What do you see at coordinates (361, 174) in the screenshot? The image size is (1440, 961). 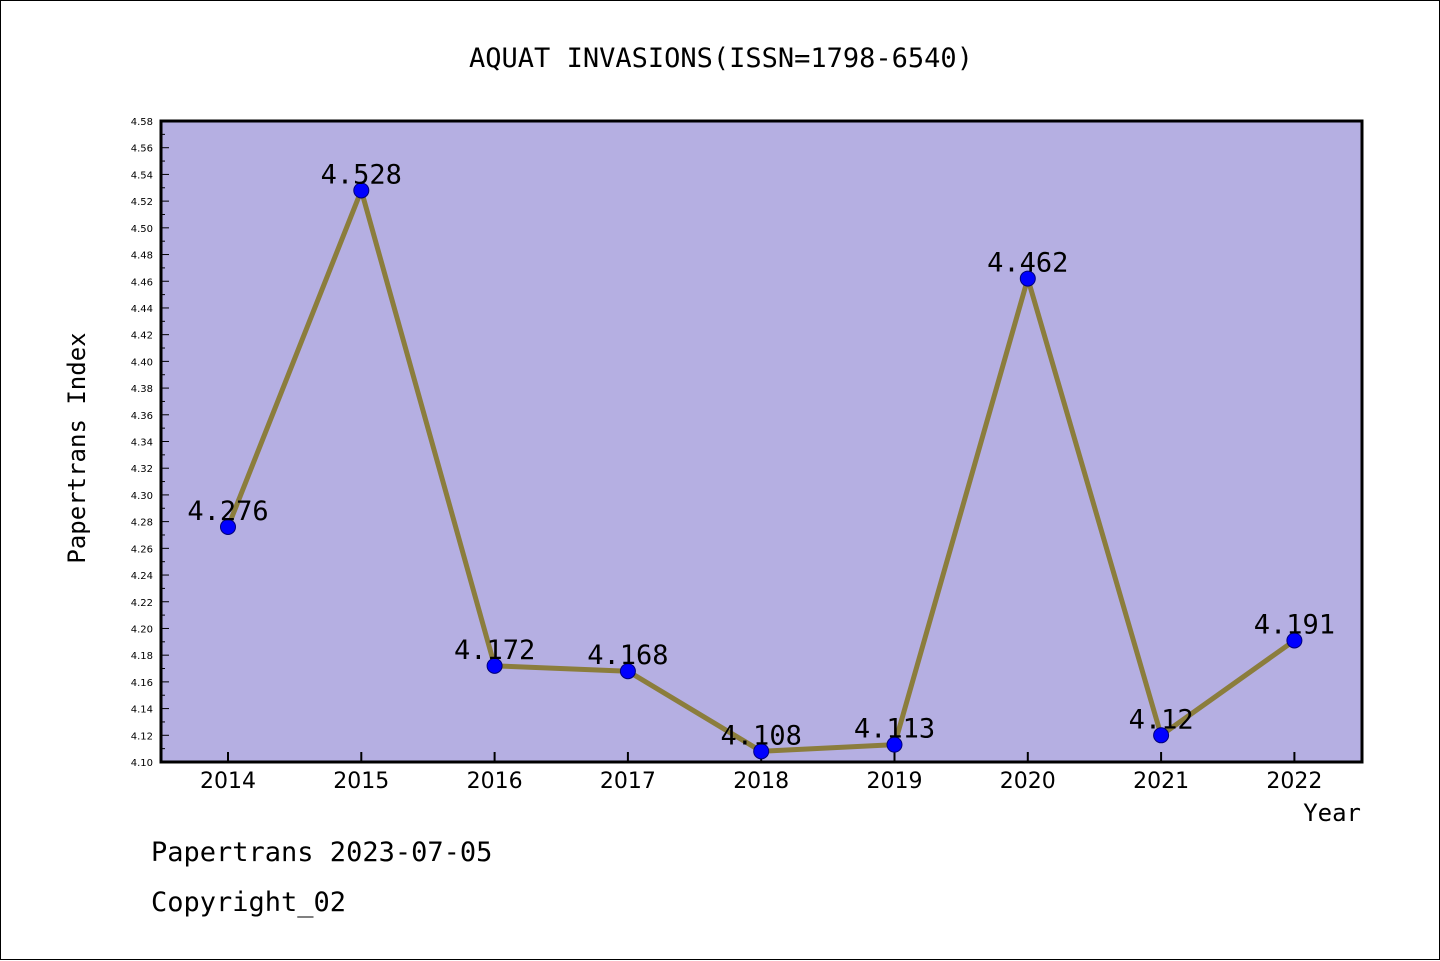 I see `data-label: 4.528` at bounding box center [361, 174].